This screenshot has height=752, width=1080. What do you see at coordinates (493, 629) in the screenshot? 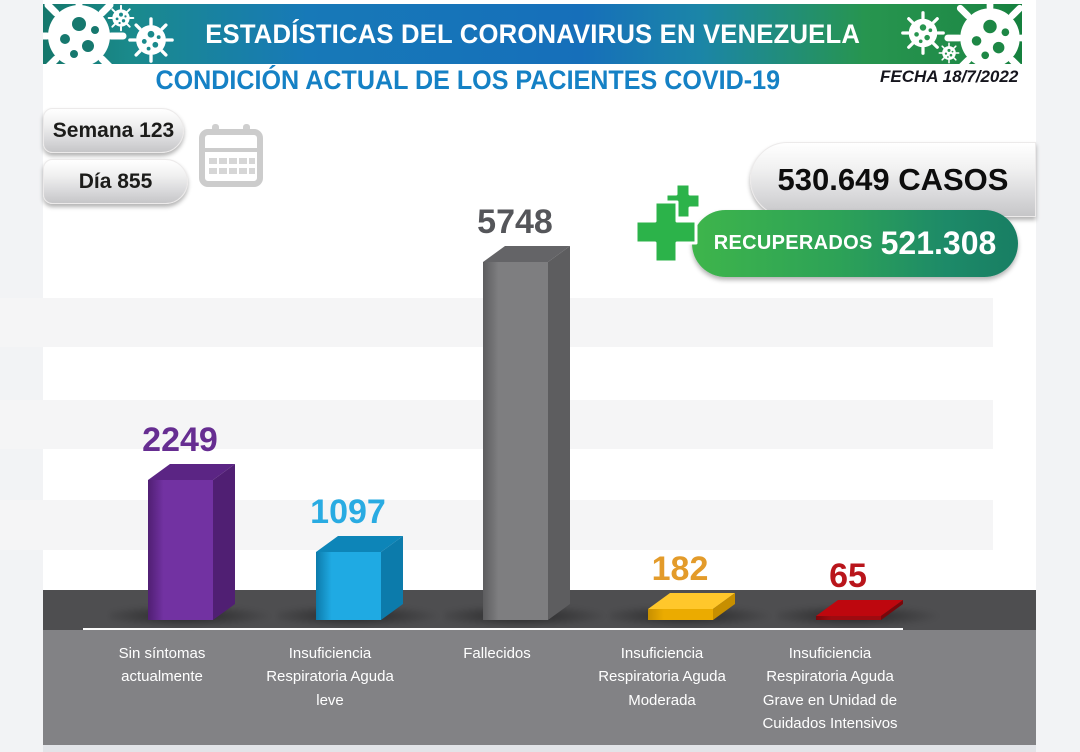
I see `axis-baseline` at bounding box center [493, 629].